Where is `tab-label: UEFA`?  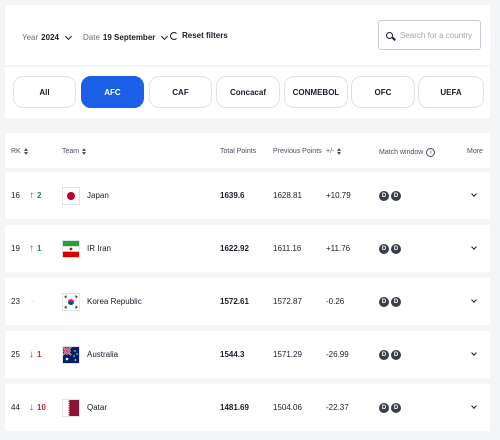
tab-label: UEFA is located at coordinates (451, 92).